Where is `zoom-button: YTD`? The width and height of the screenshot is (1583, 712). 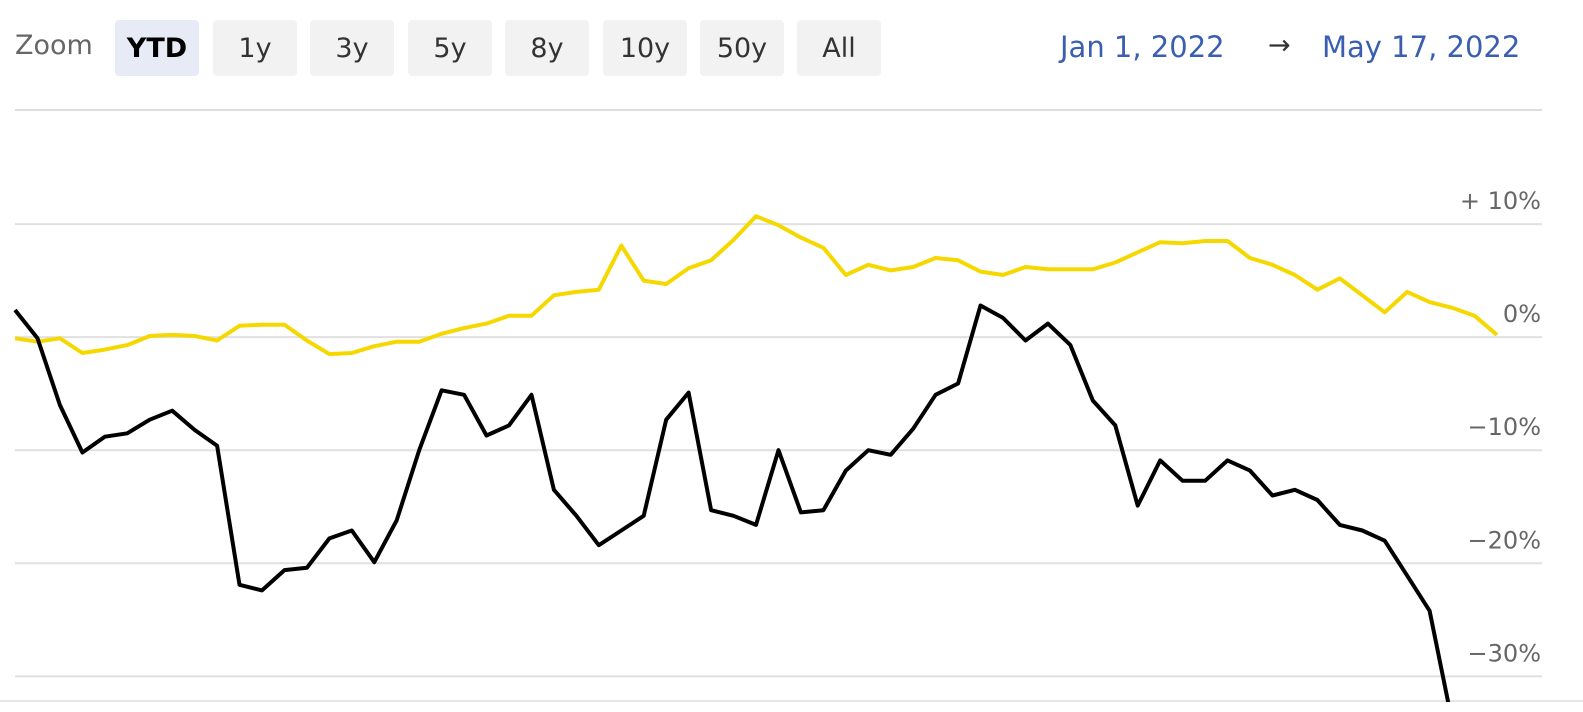
zoom-button: YTD is located at coordinates (157, 48).